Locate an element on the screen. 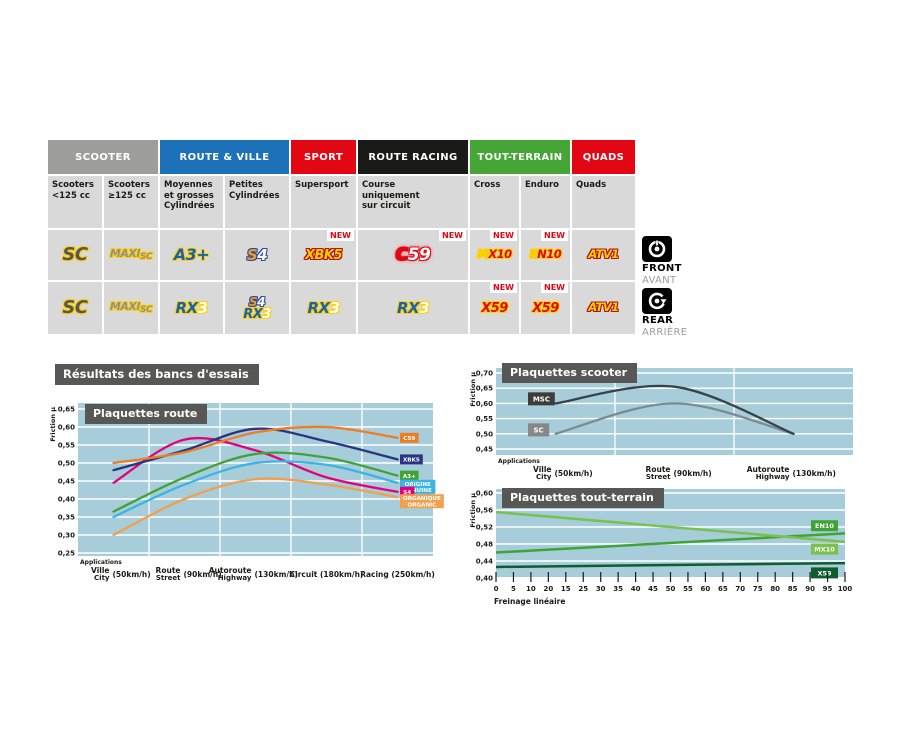  category-header-tout-terrain: TOUT-TERRAIN is located at coordinates (520, 157).